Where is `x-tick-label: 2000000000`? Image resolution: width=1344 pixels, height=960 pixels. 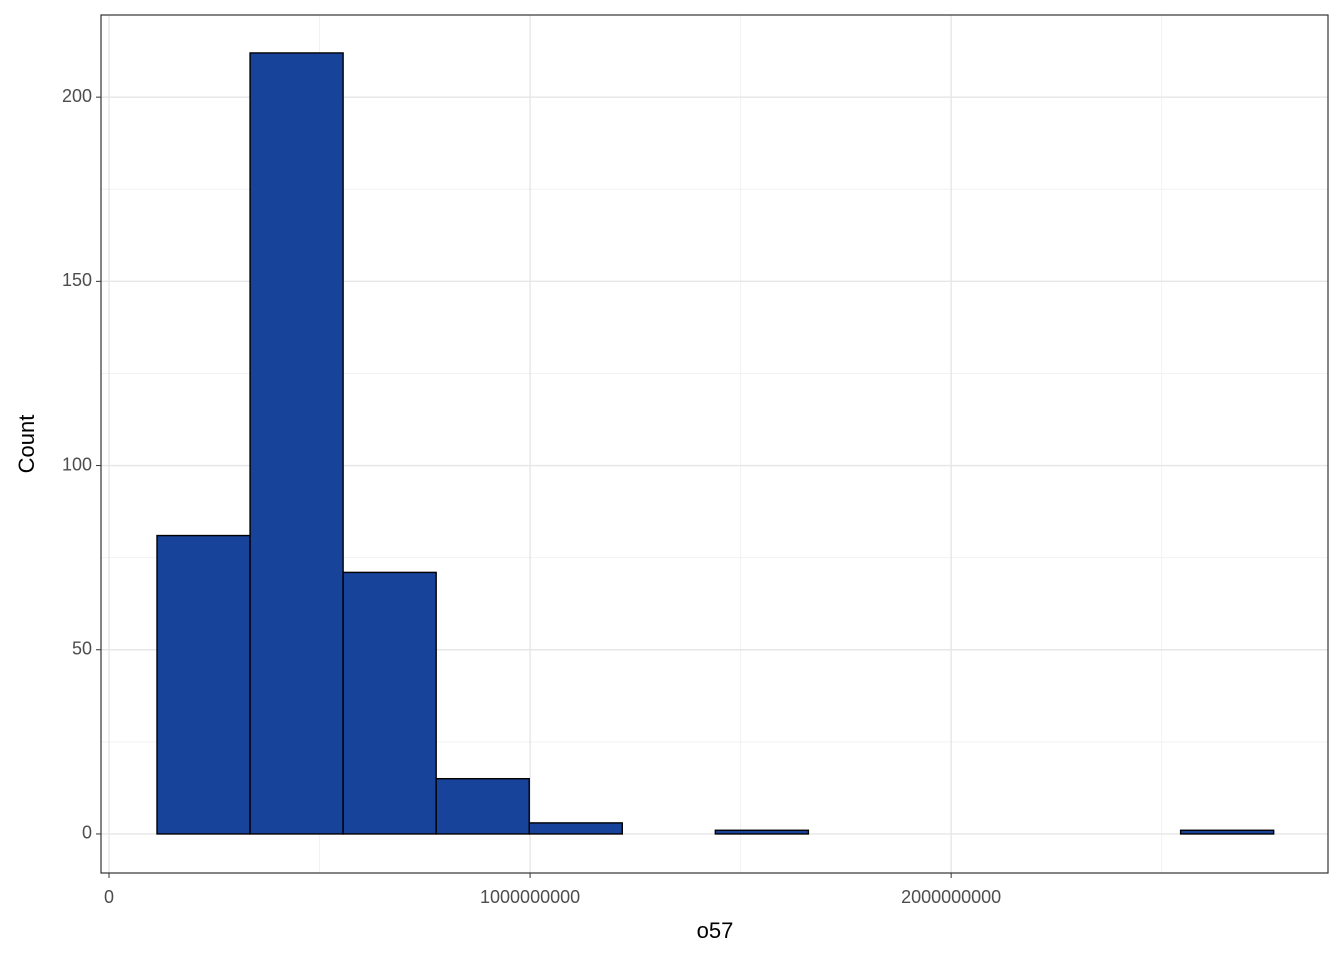 x-tick-label: 2000000000 is located at coordinates (951, 897).